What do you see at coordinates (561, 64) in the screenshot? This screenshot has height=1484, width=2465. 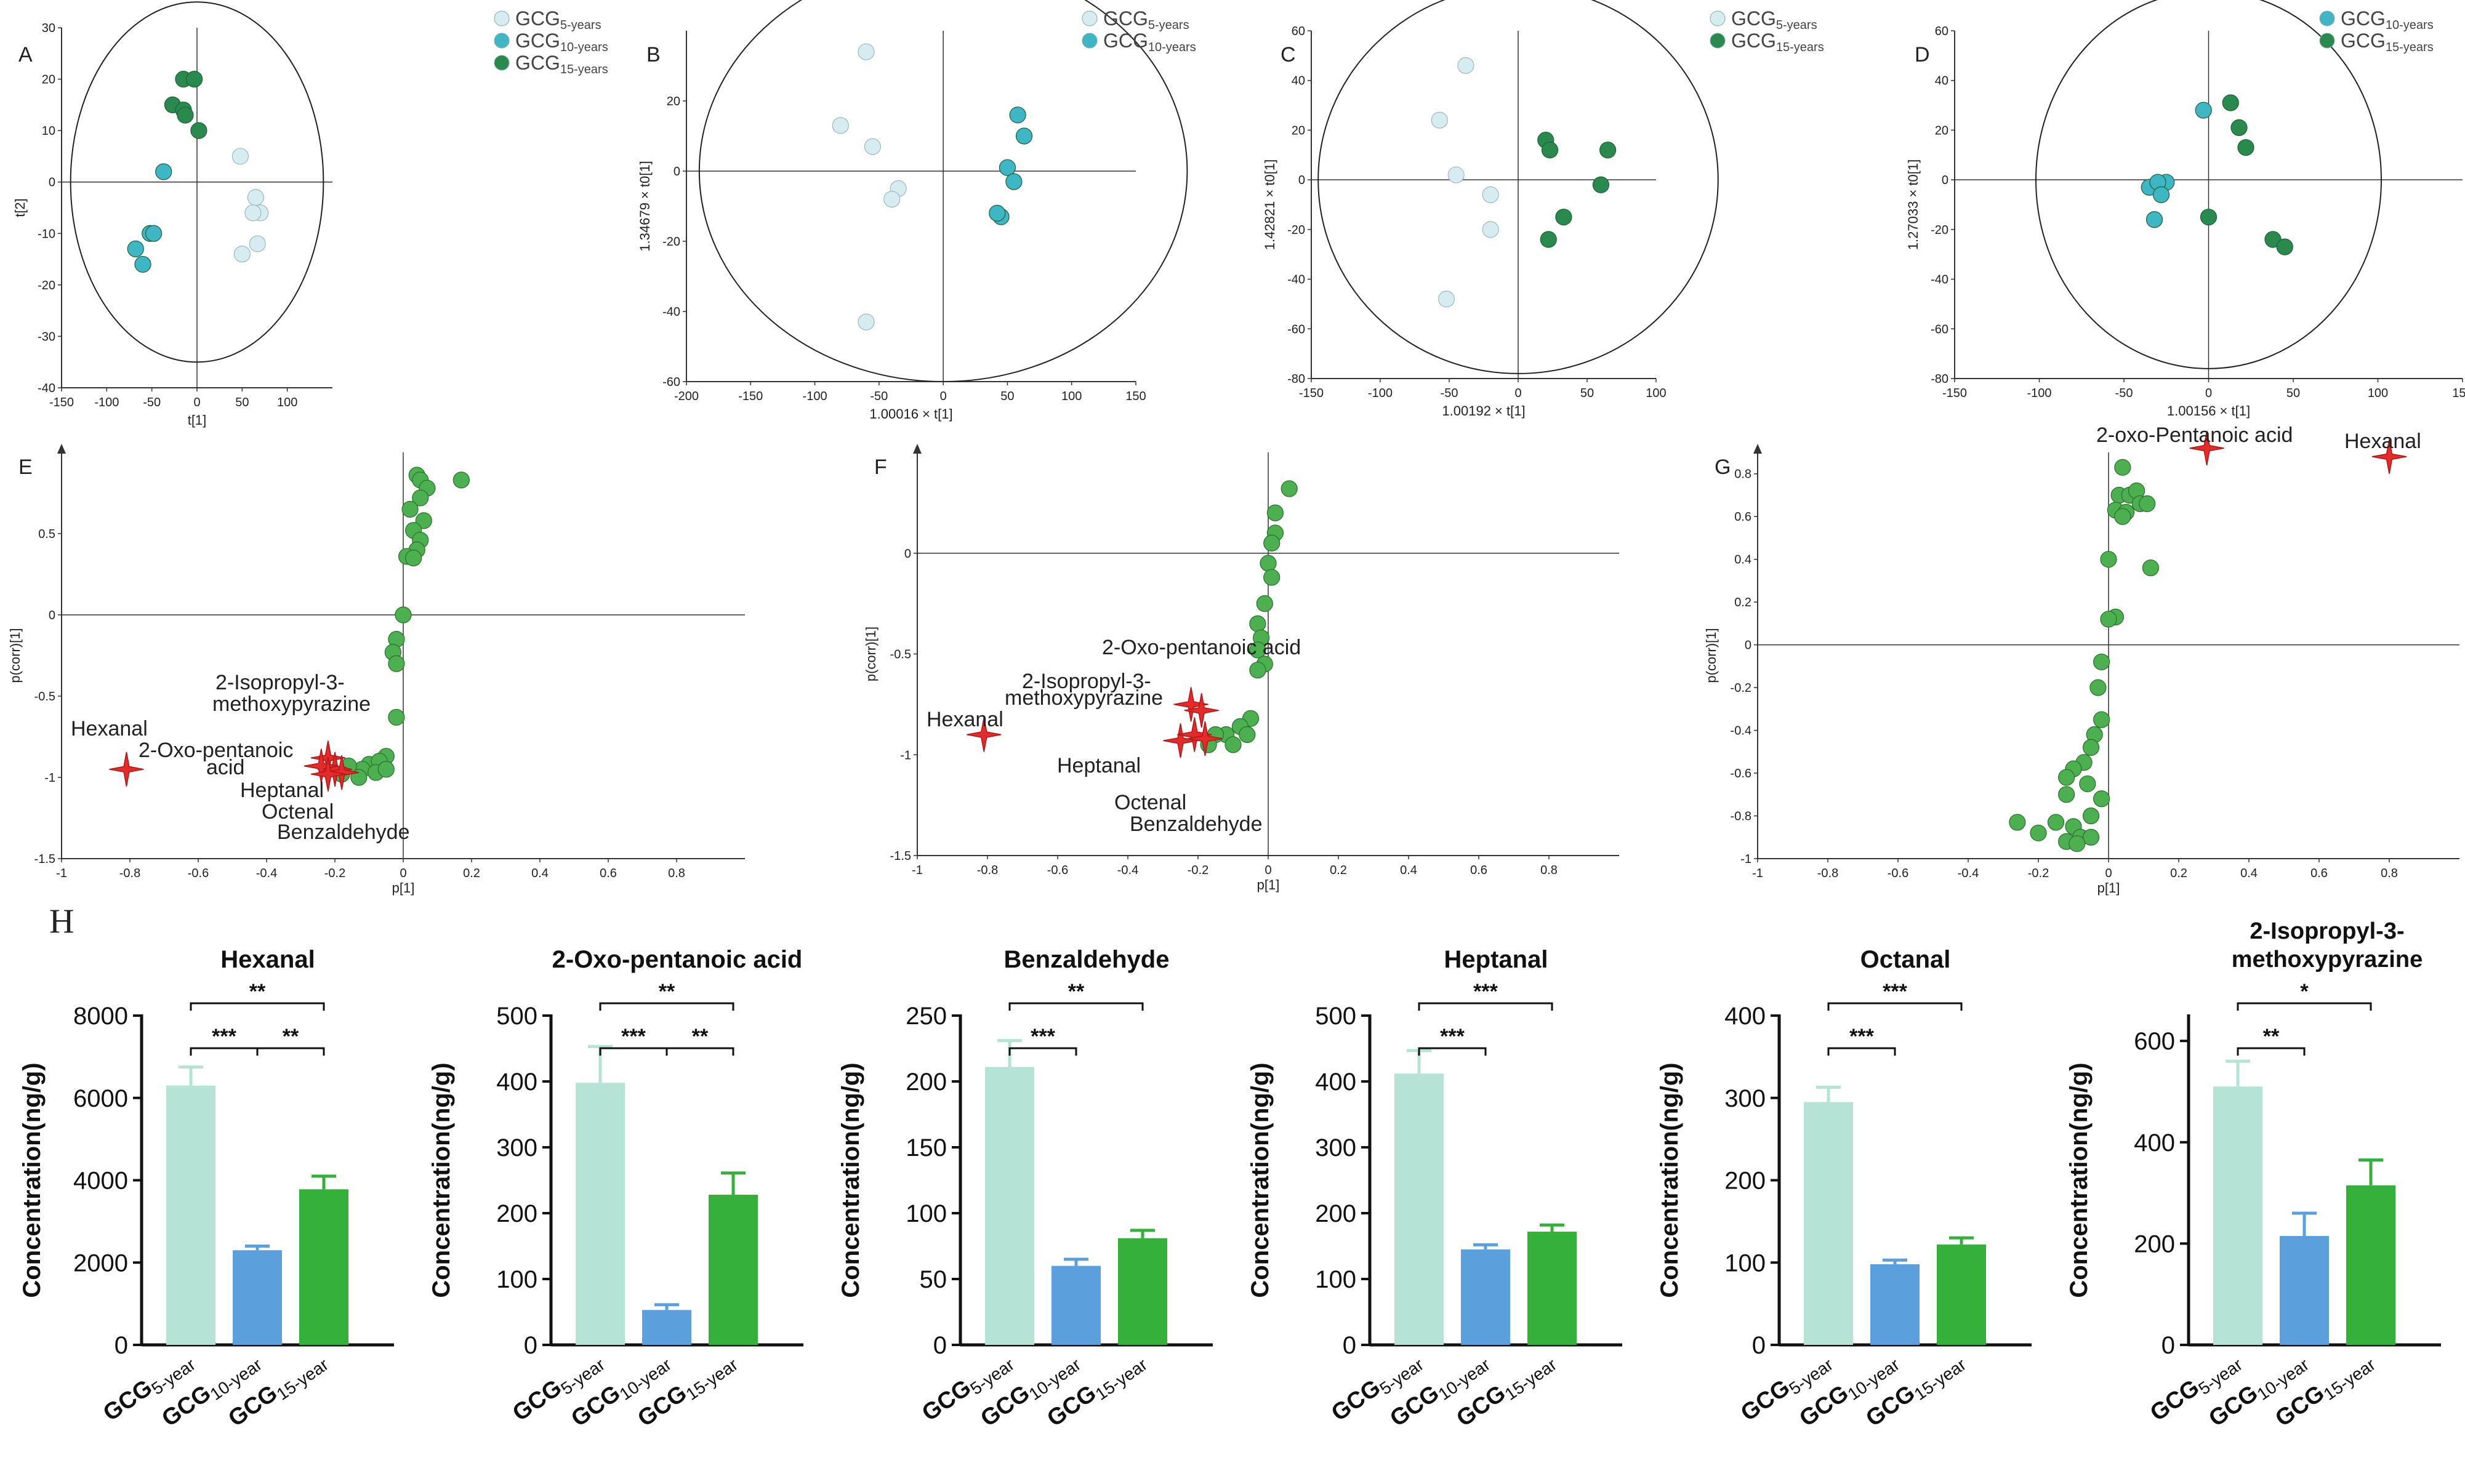 I see `legend-label: GCG15-years` at bounding box center [561, 64].